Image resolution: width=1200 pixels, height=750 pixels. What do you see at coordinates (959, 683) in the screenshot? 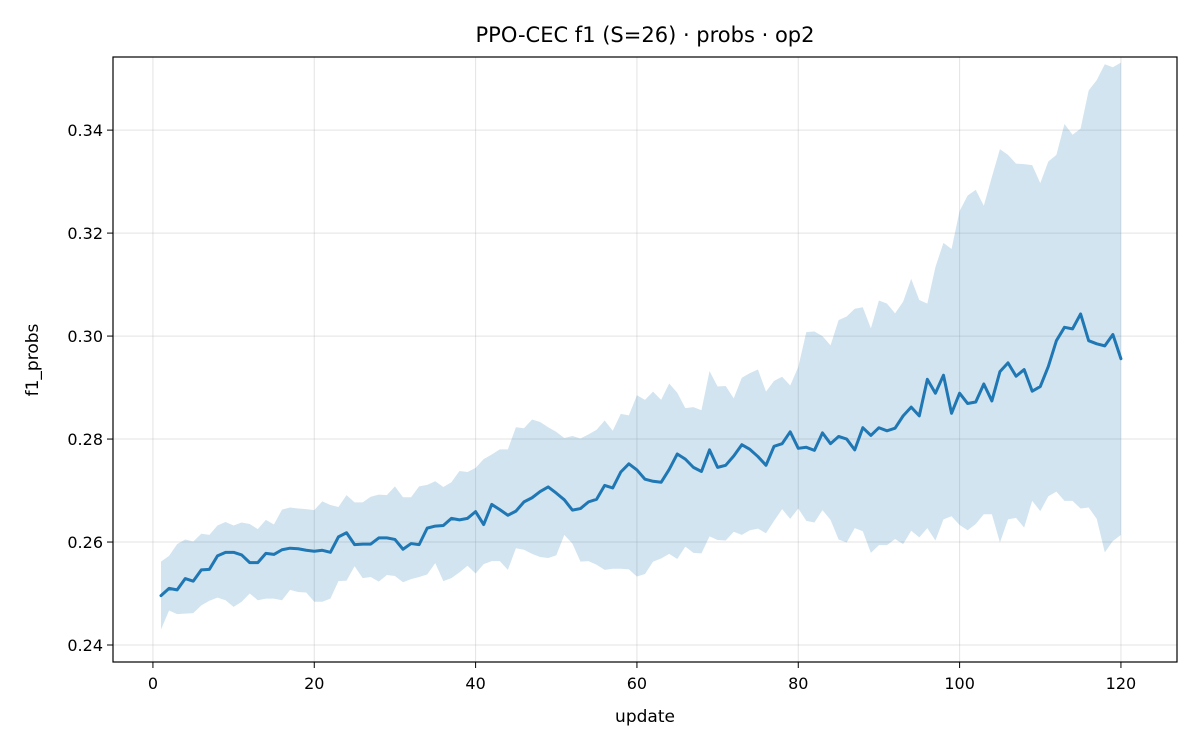
I see `x-tick-label: 100` at bounding box center [959, 683].